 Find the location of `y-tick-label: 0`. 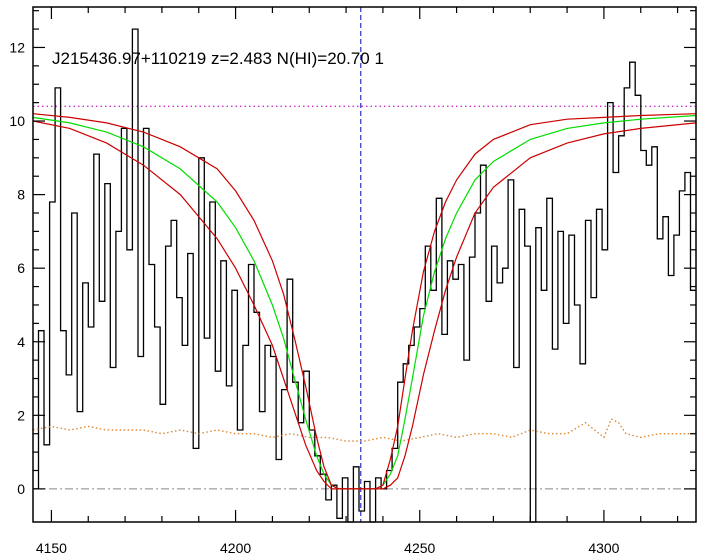

y-tick-label: 0 is located at coordinates (21, 489).